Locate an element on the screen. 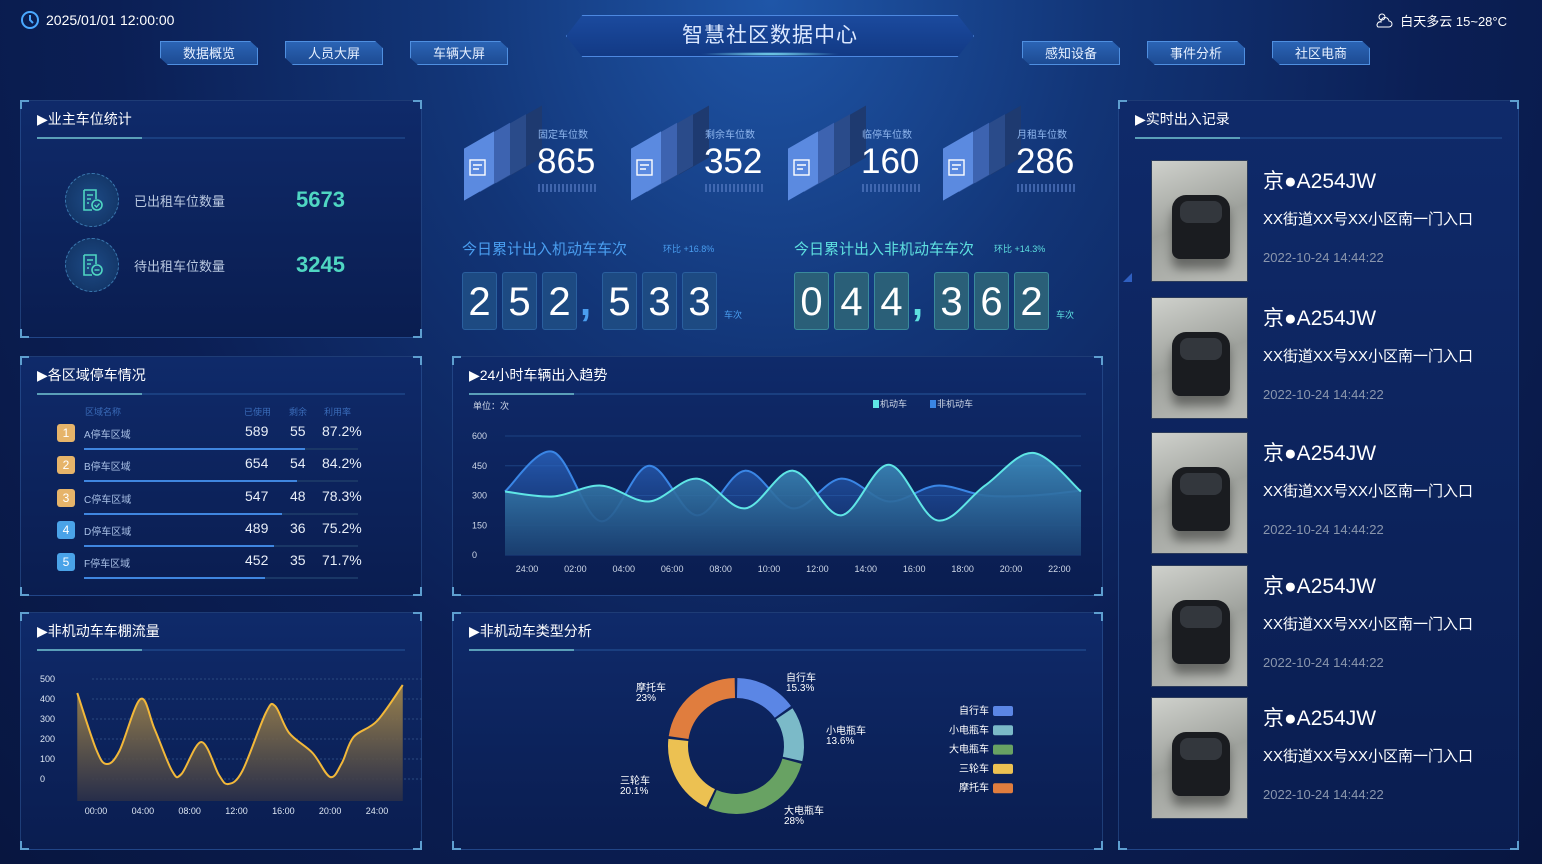 This screenshot has width=1542, height=864. x-tick-label: 02:00 is located at coordinates (575, 569).